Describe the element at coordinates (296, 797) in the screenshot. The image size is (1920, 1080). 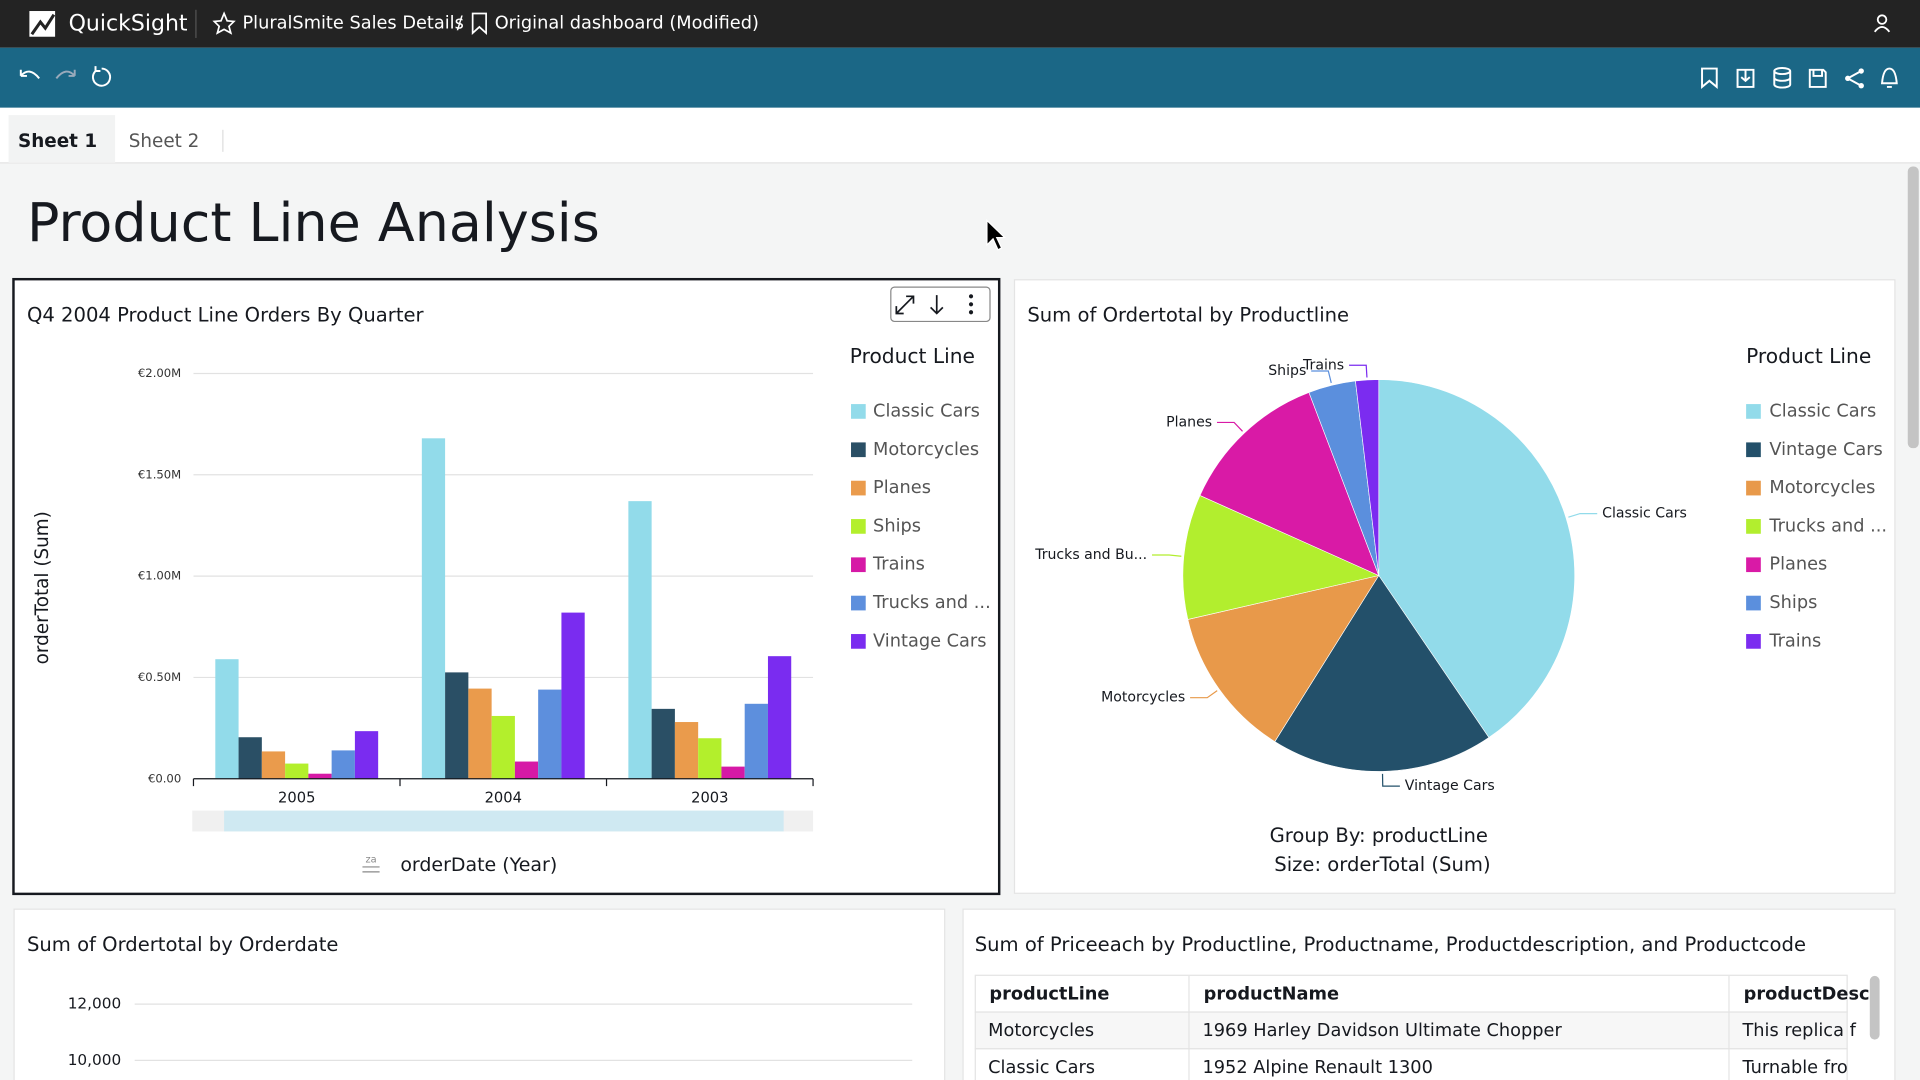
I see `x-tick-label: 2005` at that location.